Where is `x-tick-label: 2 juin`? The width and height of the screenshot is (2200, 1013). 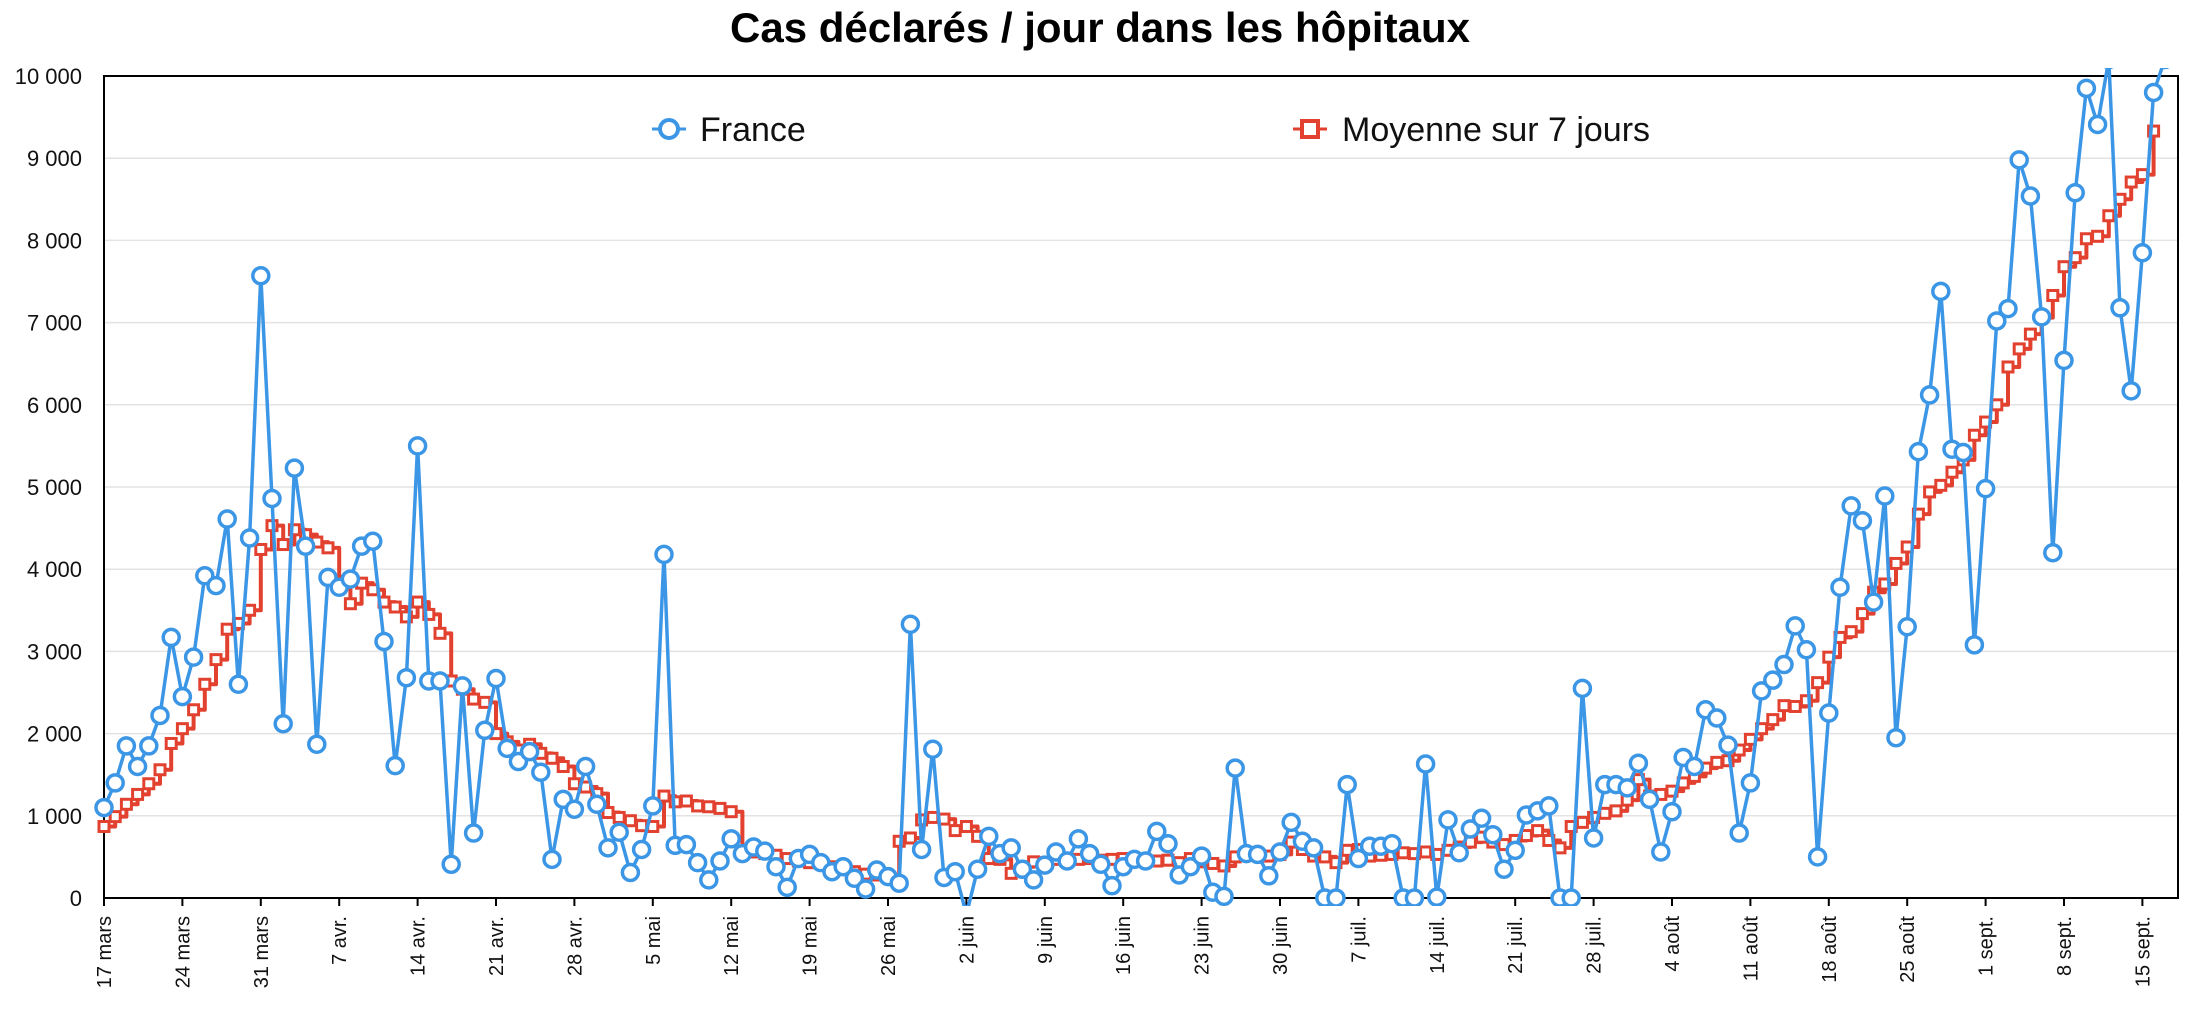
x-tick-label: 2 juin is located at coordinates (967, 940).